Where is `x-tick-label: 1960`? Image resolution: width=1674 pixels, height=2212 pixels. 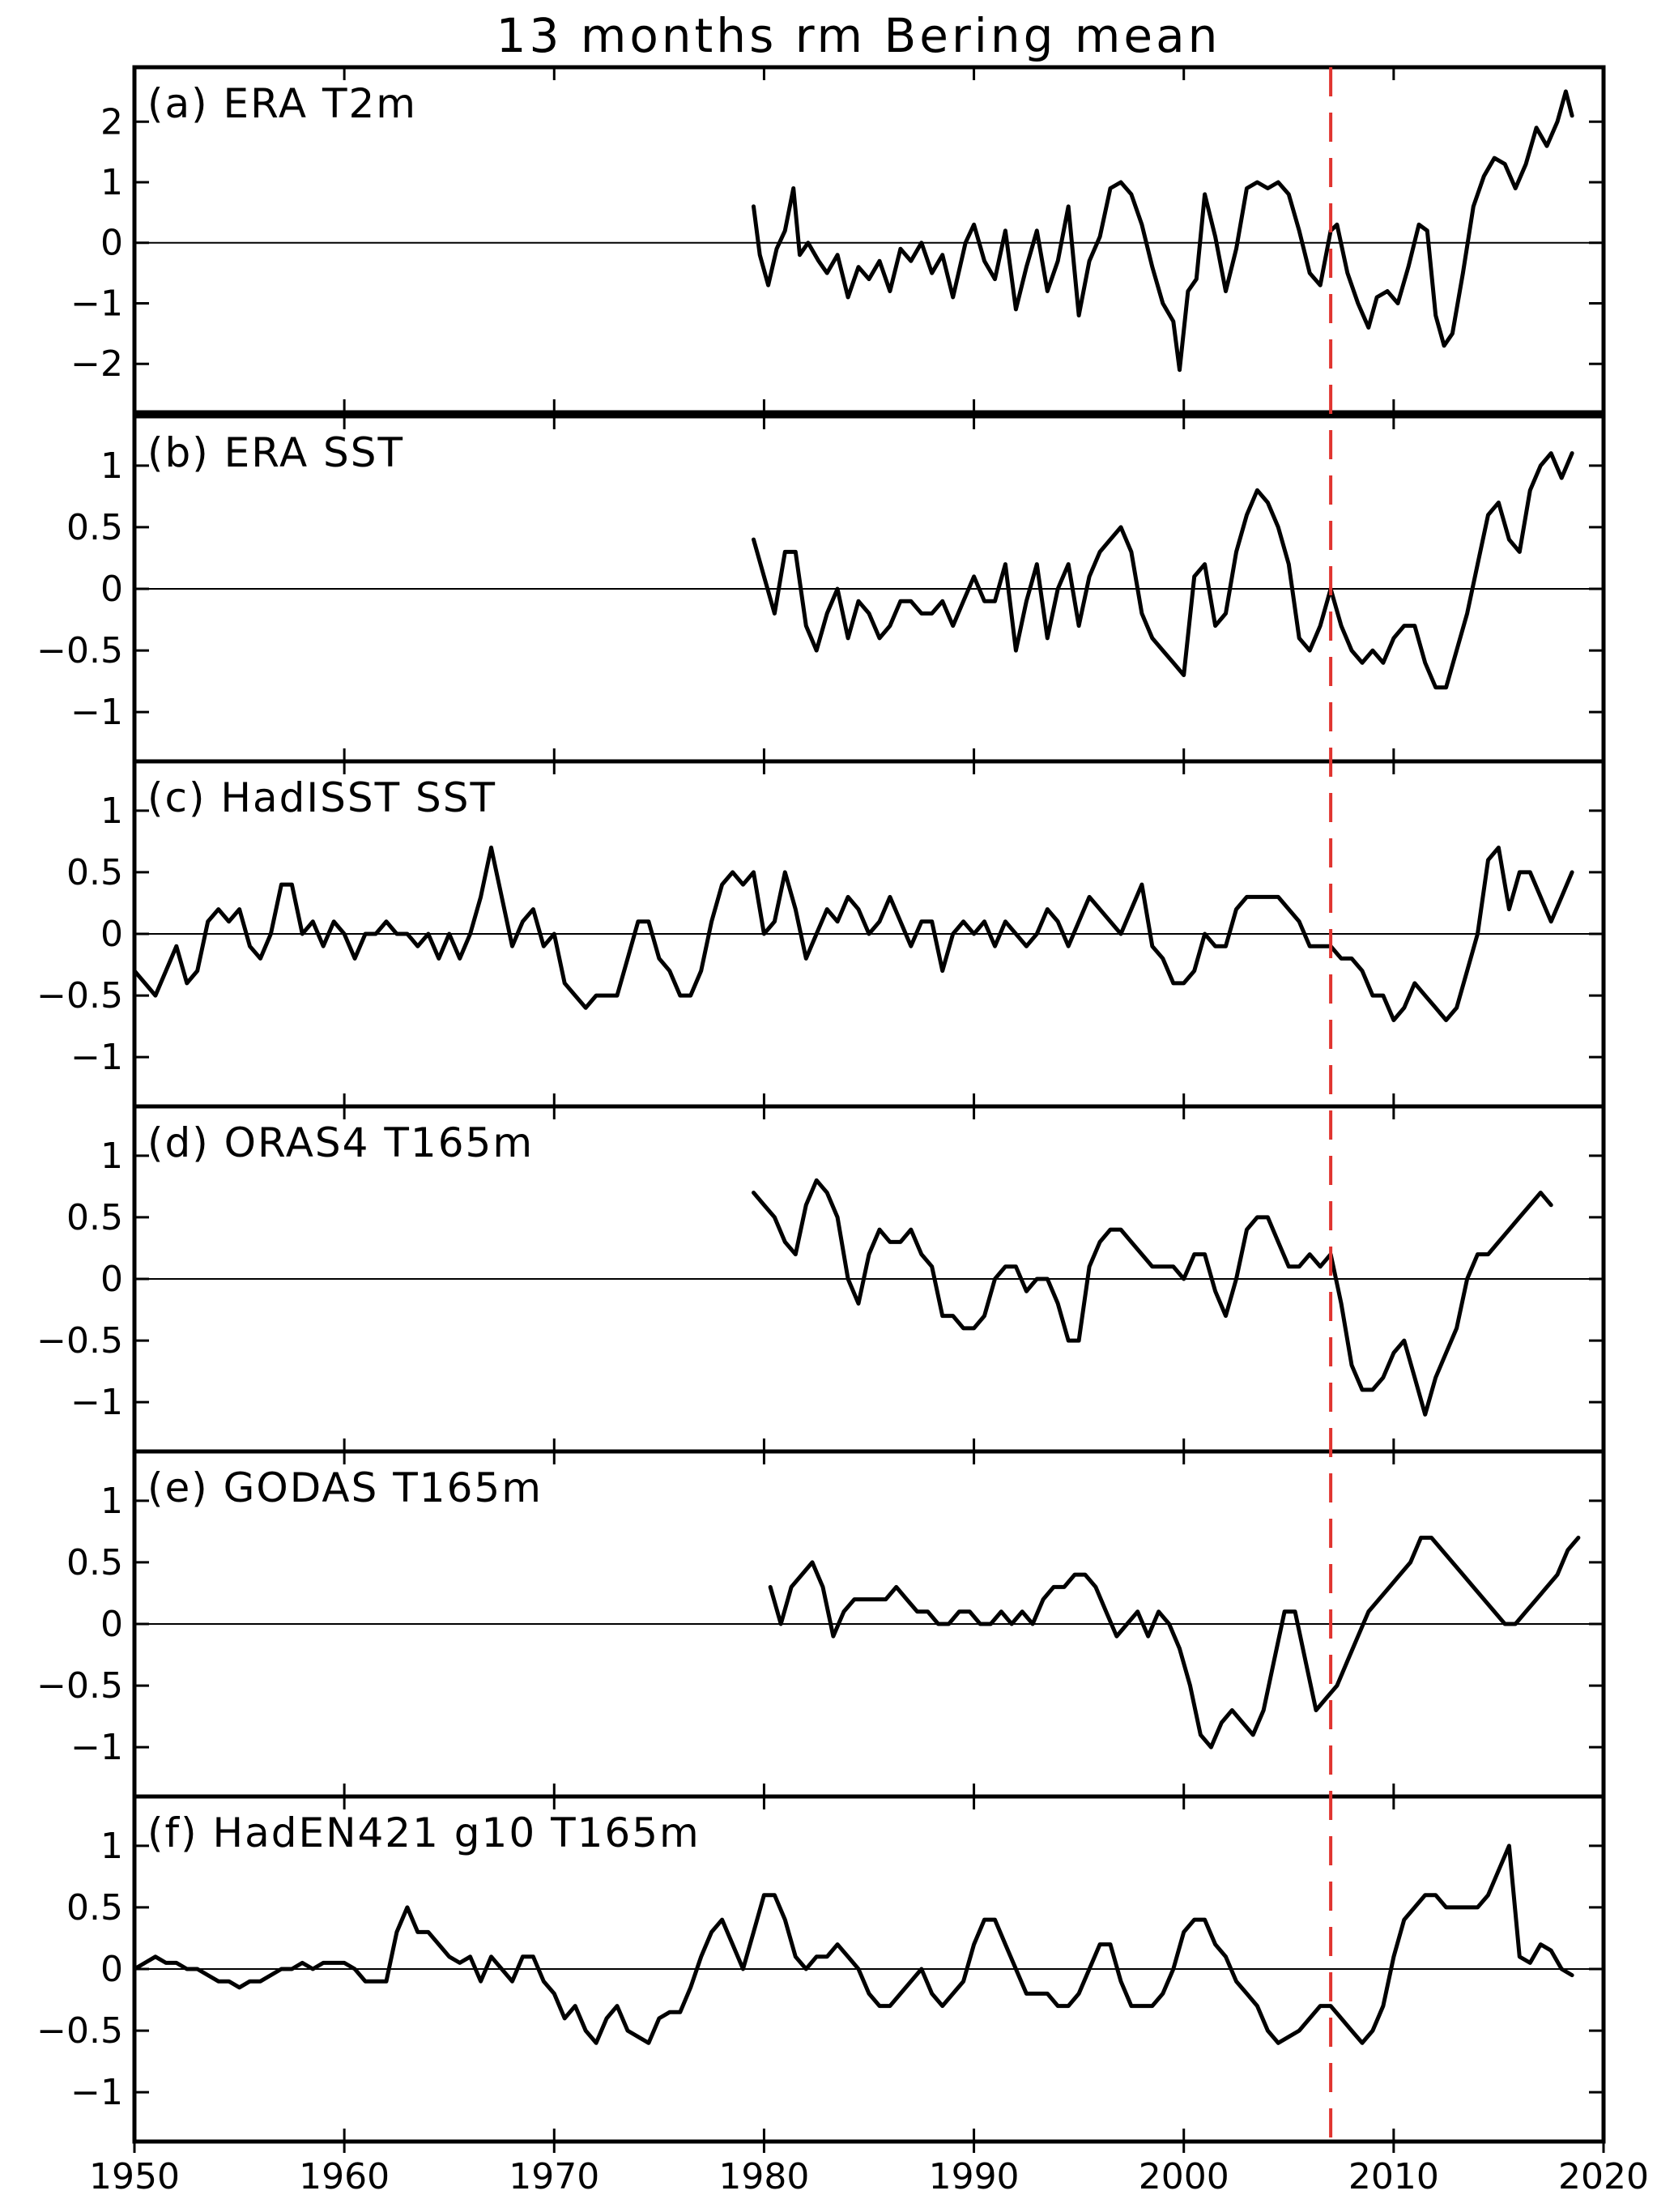
x-tick-label: 1960 is located at coordinates (344, 2176).